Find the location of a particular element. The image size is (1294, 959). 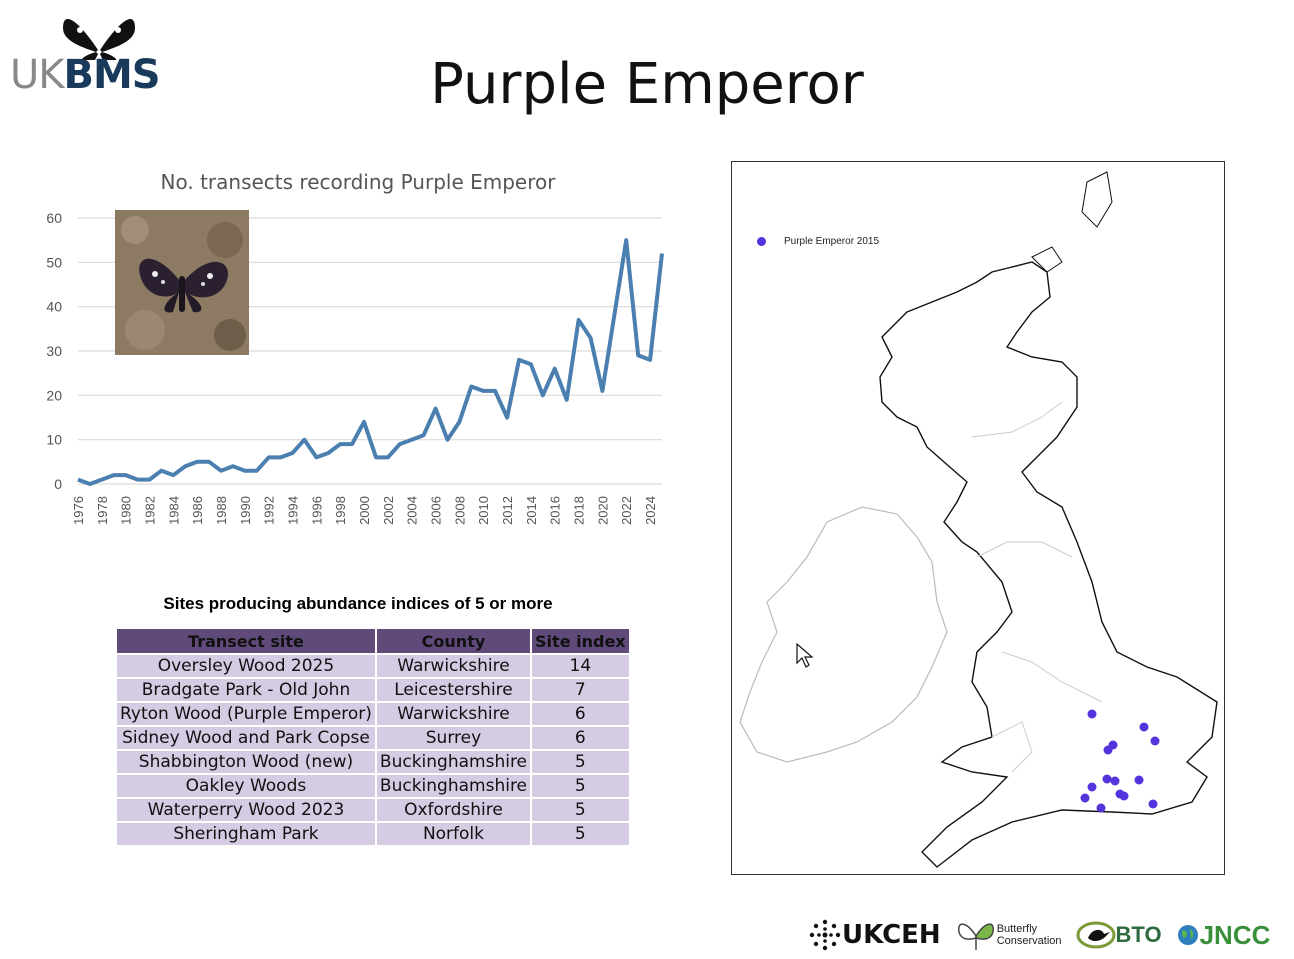

table-row: Ryton Wood (Purple Emperor) Warwickshire 6 is located at coordinates (373, 714).